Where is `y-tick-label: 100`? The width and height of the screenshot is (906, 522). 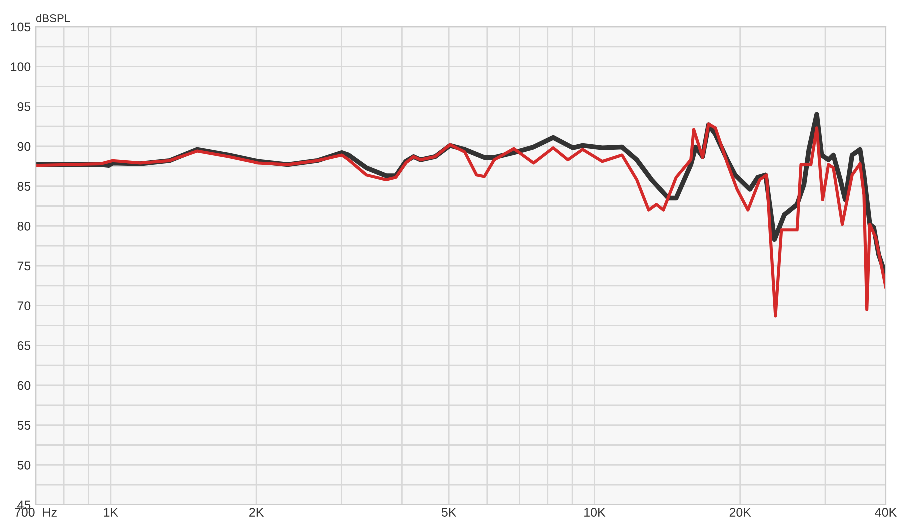
y-tick-label: 100 is located at coordinates (21, 67).